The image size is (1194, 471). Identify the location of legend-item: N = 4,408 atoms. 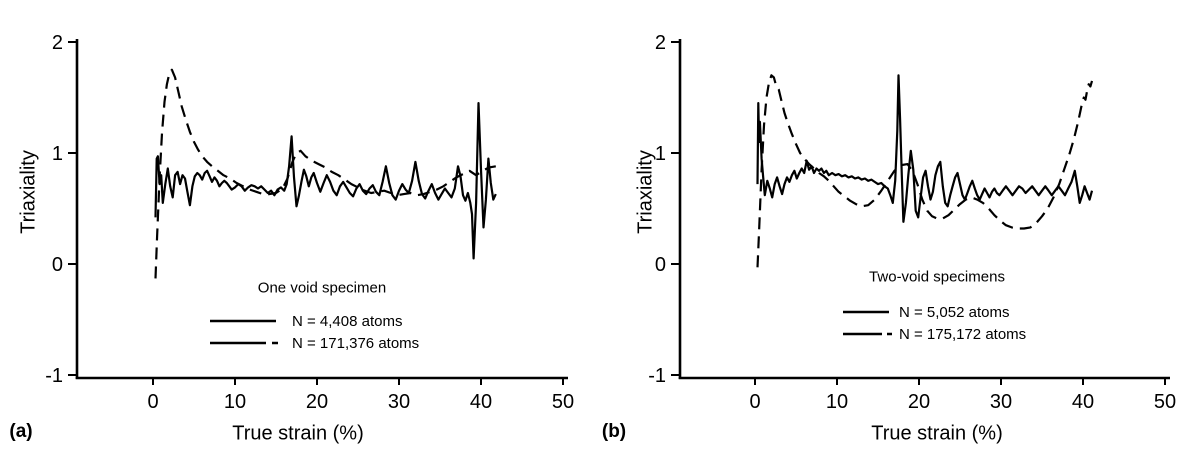
(314, 321).